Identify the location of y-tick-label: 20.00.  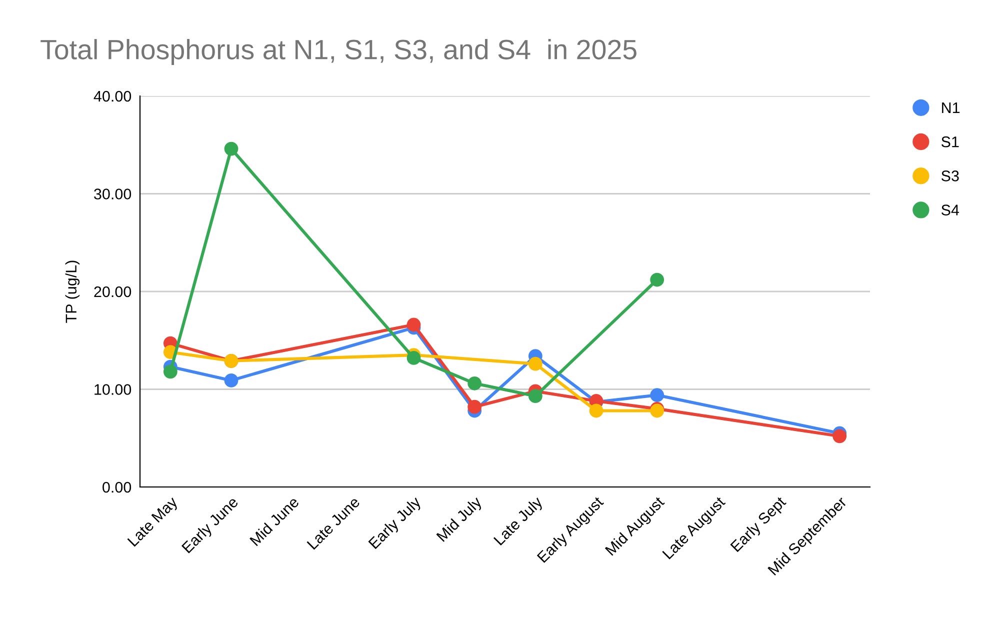
(113, 292).